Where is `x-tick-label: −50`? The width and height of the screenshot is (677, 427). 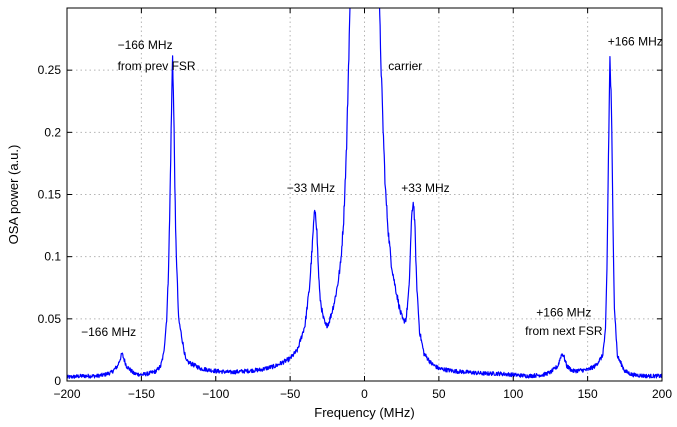
x-tick-label: −50 is located at coordinates (290, 394).